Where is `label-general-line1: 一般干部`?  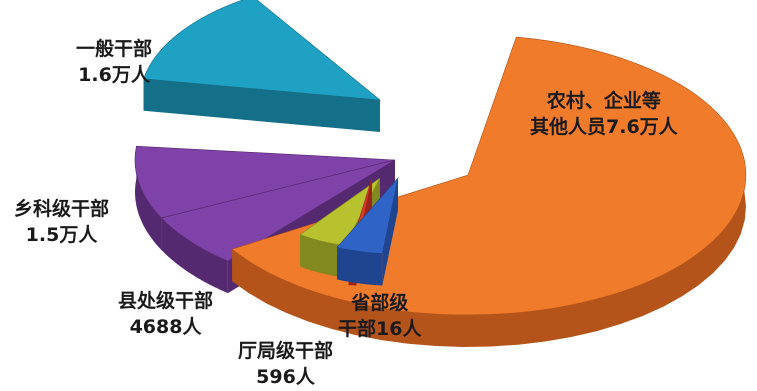
label-general-line1: 一般干部 is located at coordinates (114, 49).